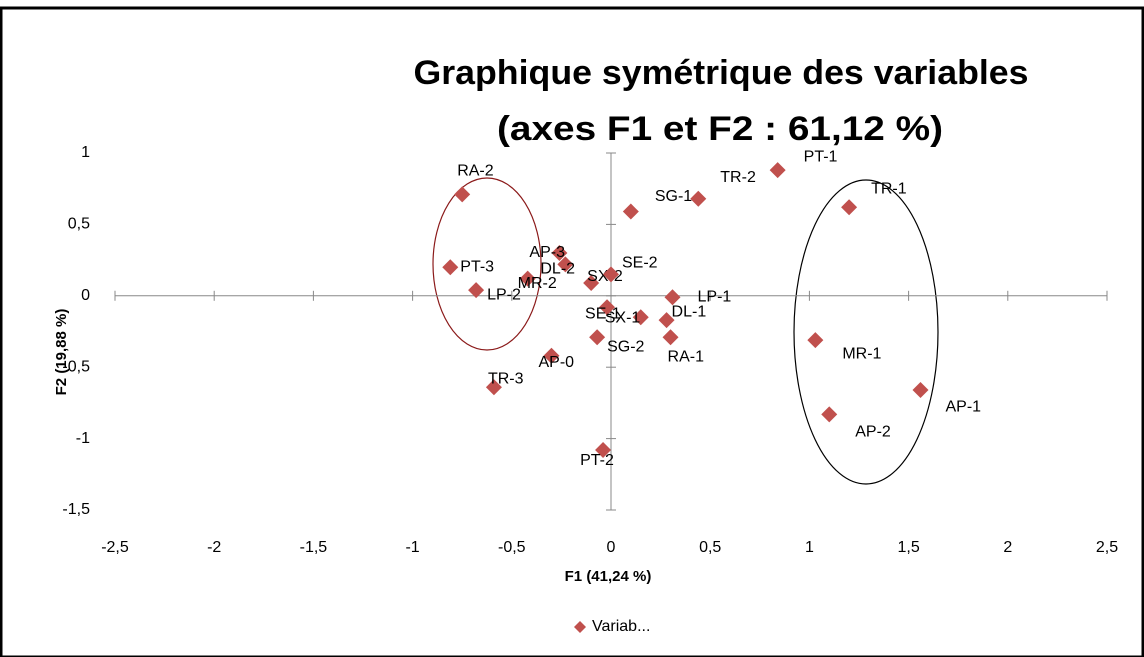  What do you see at coordinates (76, 509) in the screenshot?
I see `y-tick-label: -1,5` at bounding box center [76, 509].